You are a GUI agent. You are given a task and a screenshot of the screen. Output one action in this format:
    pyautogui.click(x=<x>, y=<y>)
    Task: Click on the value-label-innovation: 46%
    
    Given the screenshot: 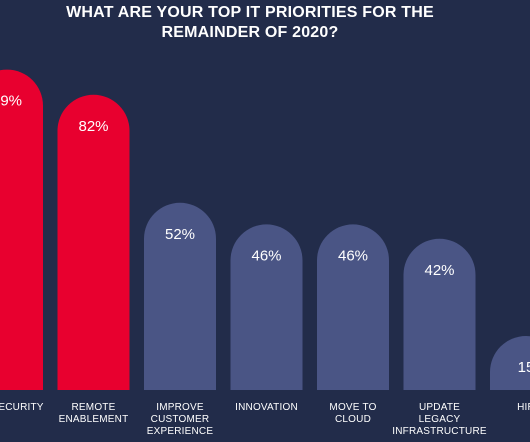 What is the action you would take?
    pyautogui.click(x=266, y=255)
    